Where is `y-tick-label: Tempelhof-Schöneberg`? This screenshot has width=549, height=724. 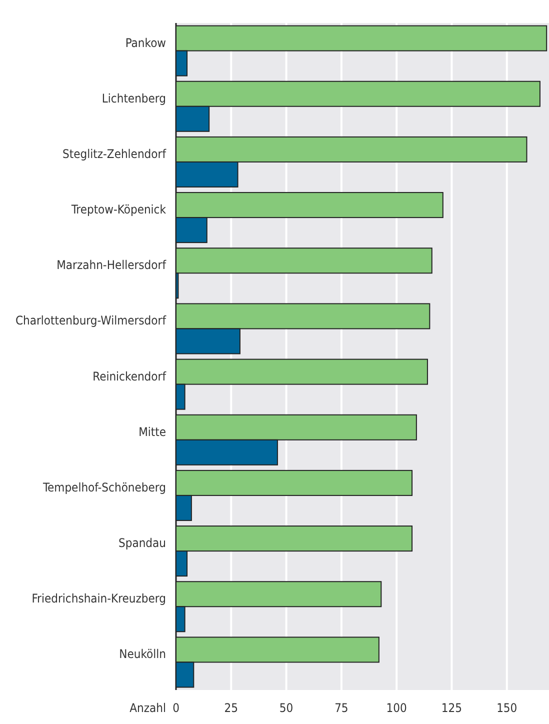
y-tick-label: Tempelhof-Schöneberg is located at coordinates (104, 487).